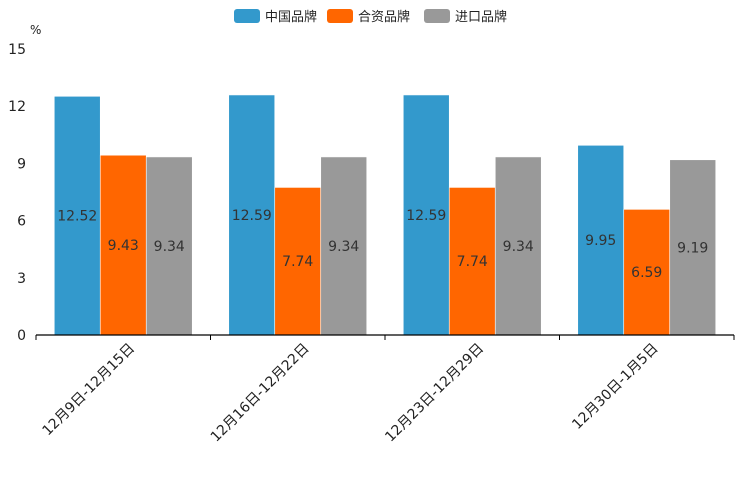 The width and height of the screenshot is (744, 496). What do you see at coordinates (481, 17) in the screenshot?
I see `legend-label: 进口品牌` at bounding box center [481, 17].